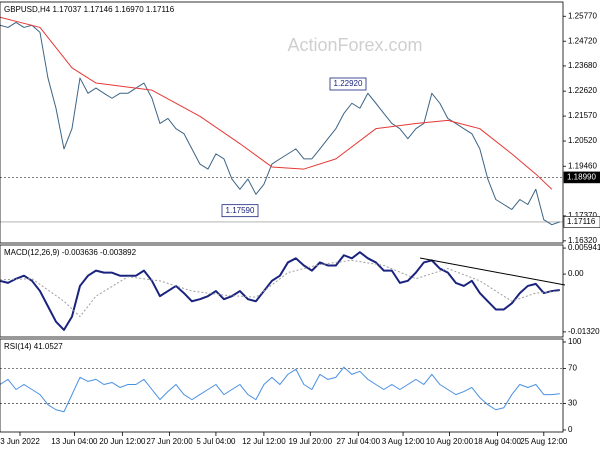  Describe the element at coordinates (582, 140) in the screenshot. I see `y-tick-label: 1.20520` at that location.